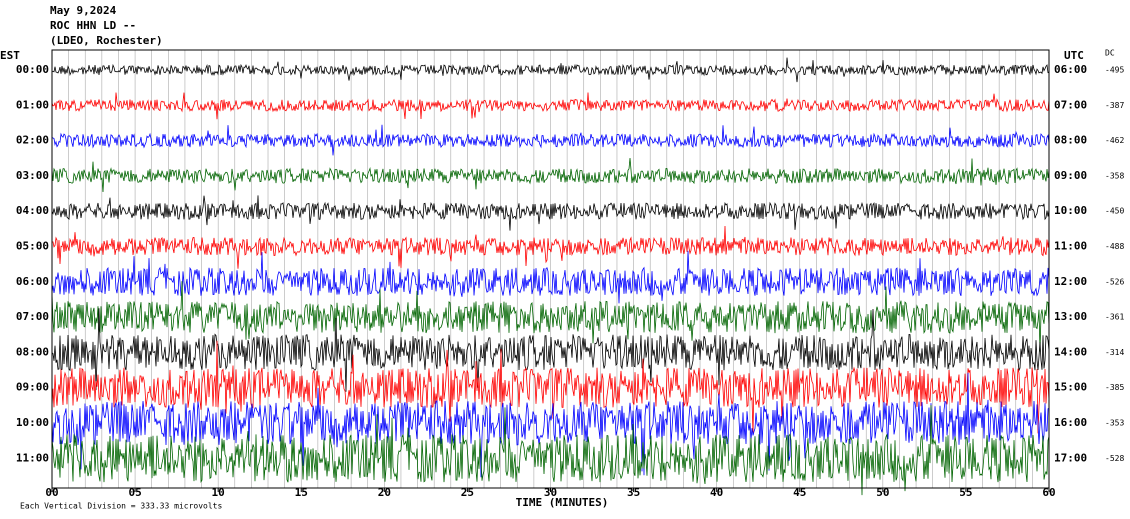  What do you see at coordinates (301, 492) in the screenshot?
I see `x-tick-label: 15` at bounding box center [301, 492].